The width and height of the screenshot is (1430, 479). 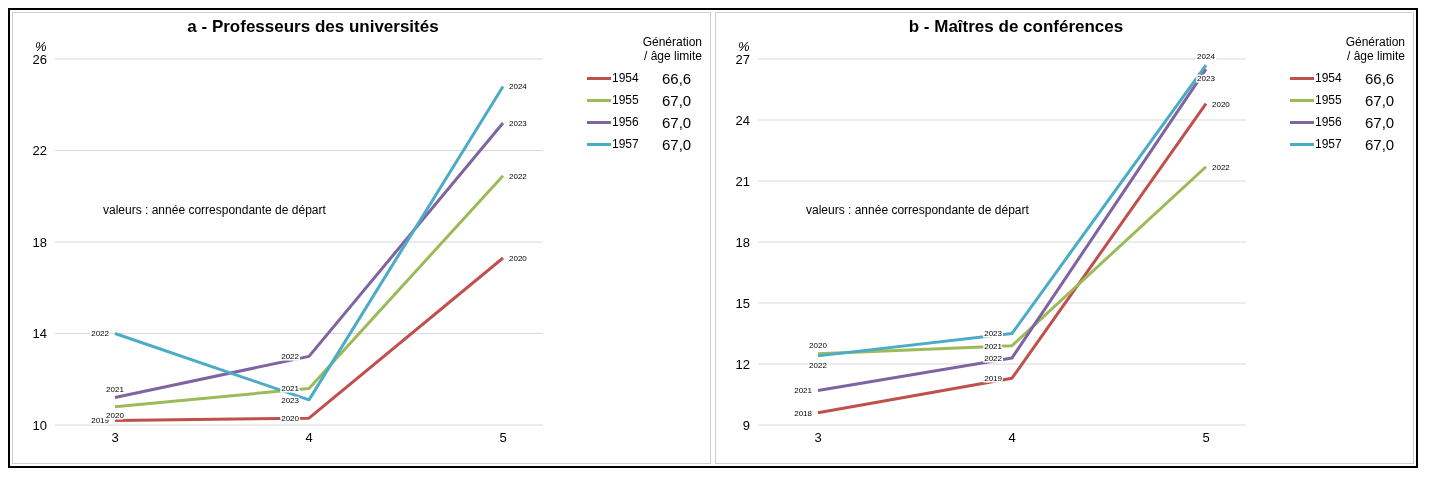 I want to click on y-tick-label: 26, so click(x=39, y=59).